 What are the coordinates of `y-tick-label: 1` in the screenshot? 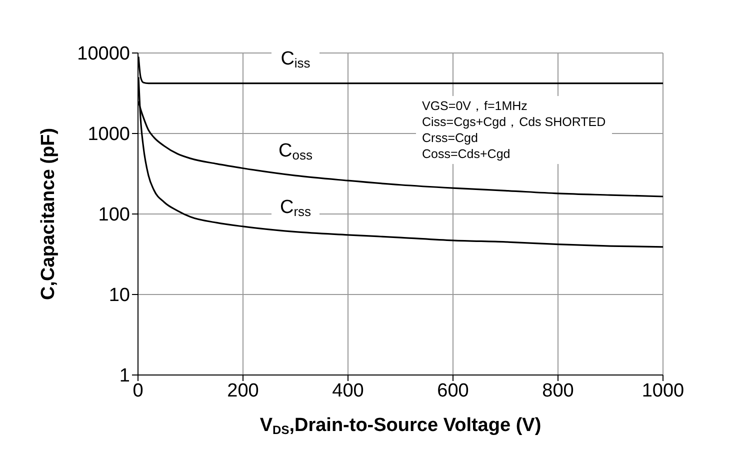 It's located at (124, 376).